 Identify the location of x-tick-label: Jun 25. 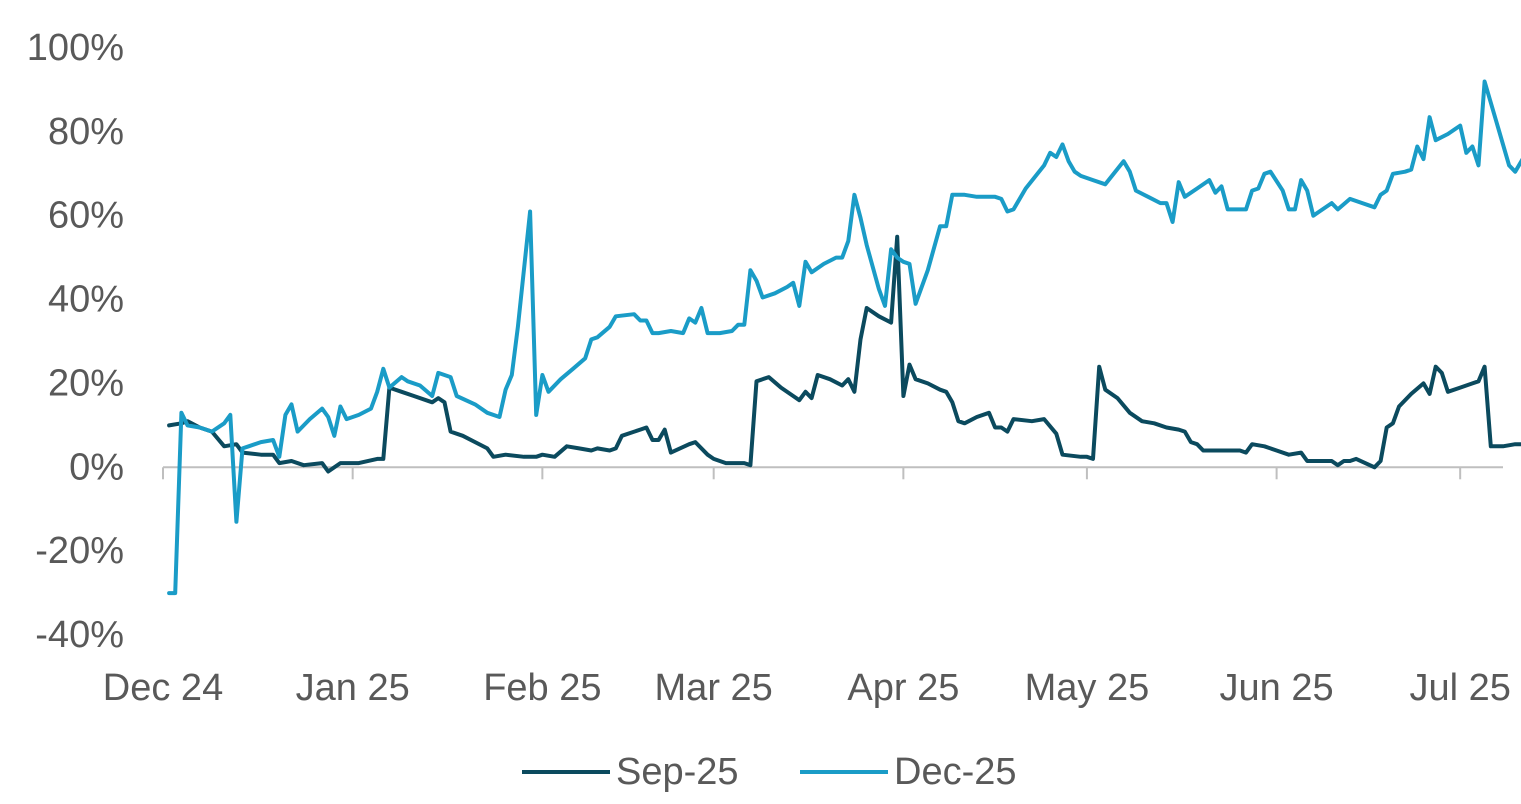
(1277, 688).